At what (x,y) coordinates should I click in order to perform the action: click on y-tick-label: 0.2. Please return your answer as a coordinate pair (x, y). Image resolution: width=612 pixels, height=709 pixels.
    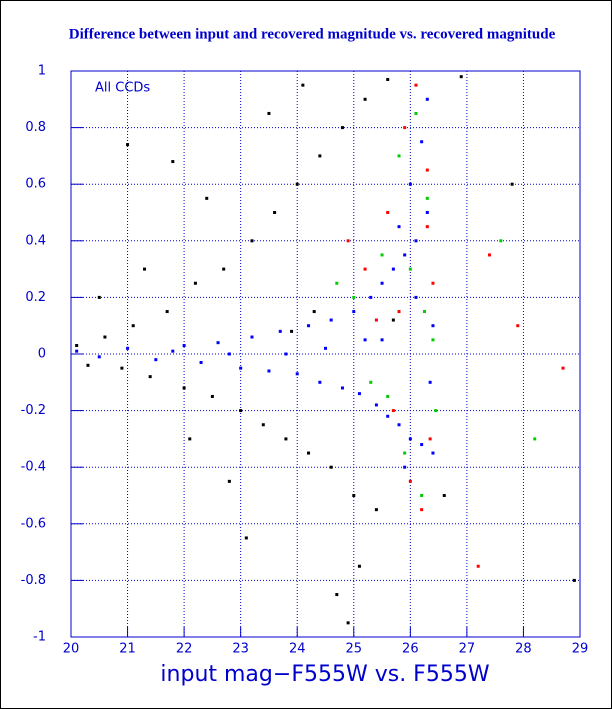
    Looking at the image, I should click on (35, 297).